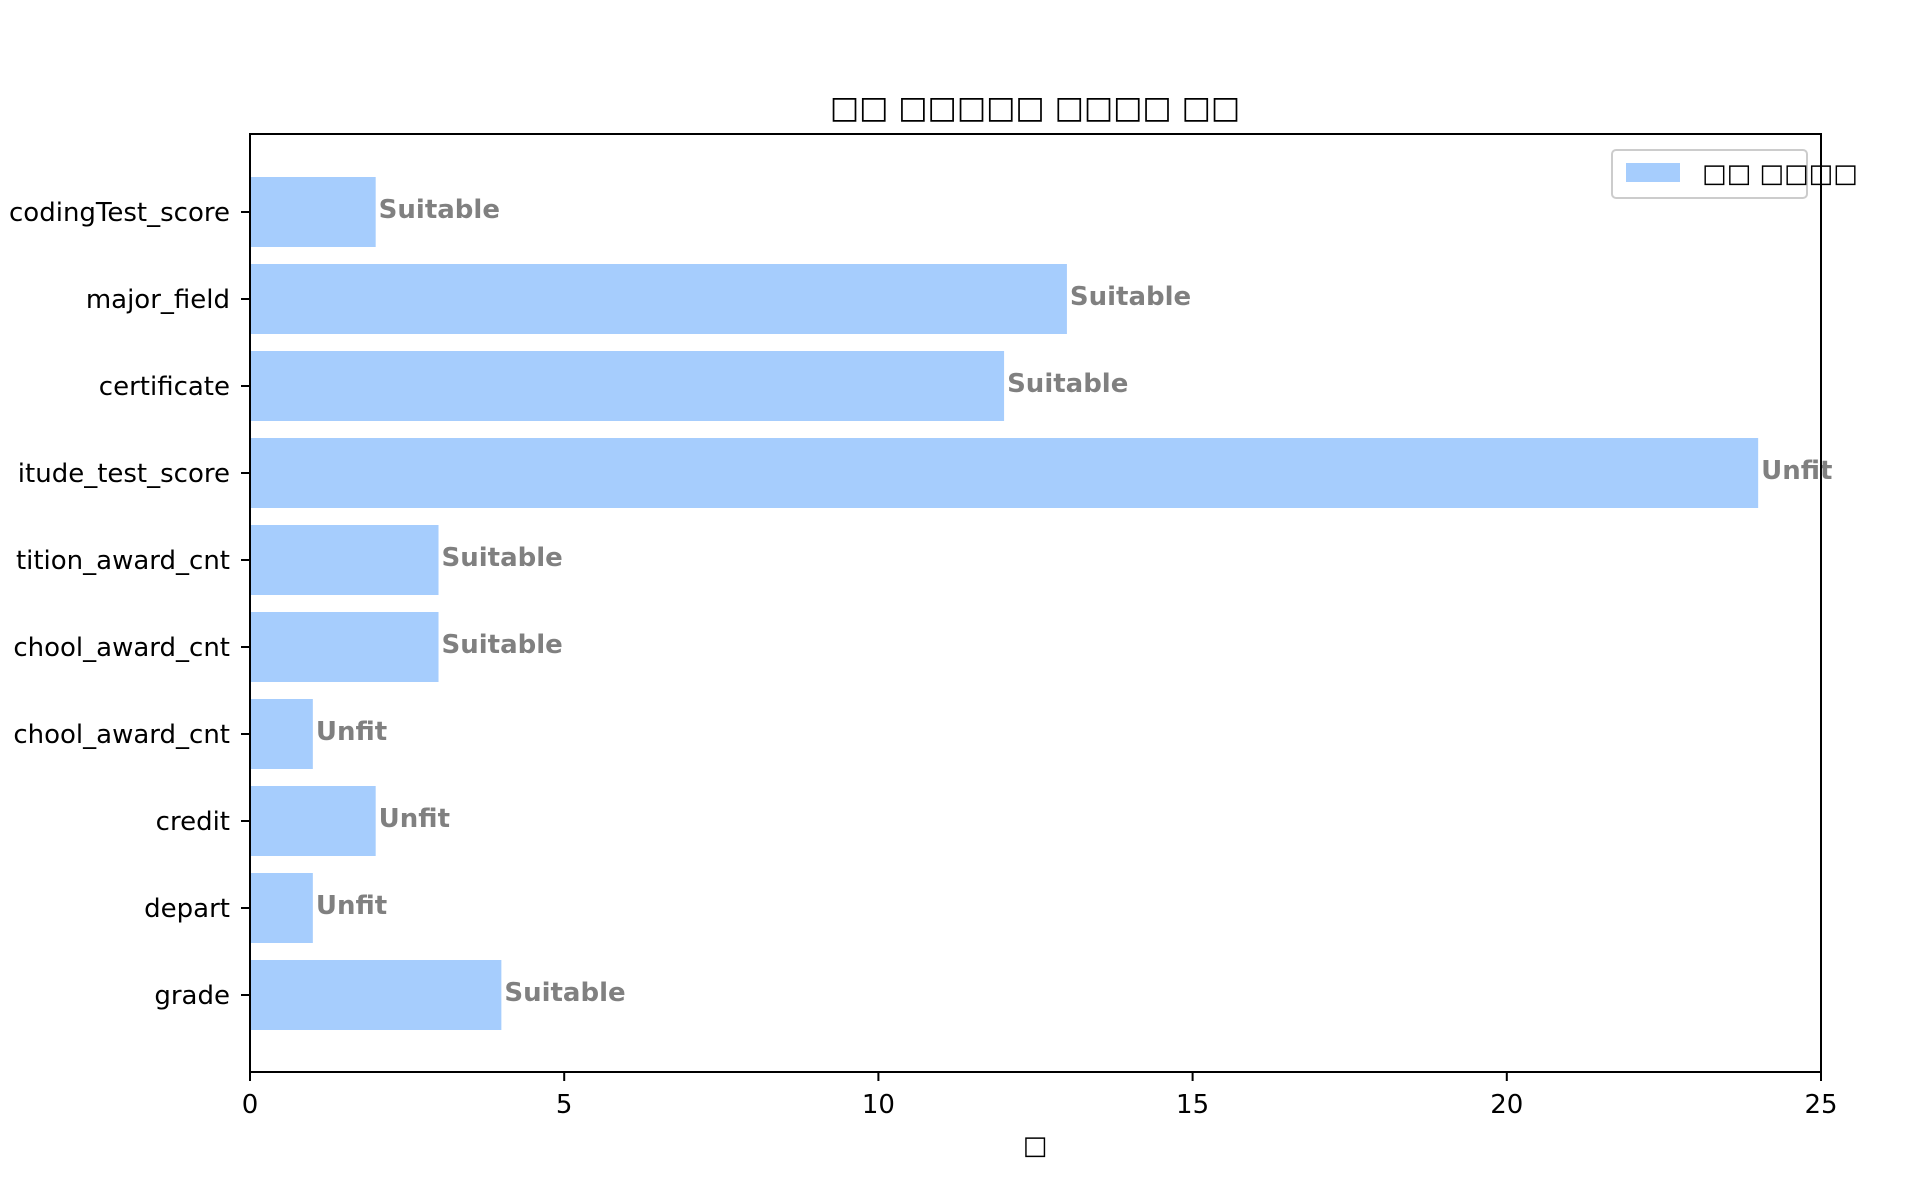  Describe the element at coordinates (164, 387) in the screenshot. I see `y-tick-label: certificate` at that location.